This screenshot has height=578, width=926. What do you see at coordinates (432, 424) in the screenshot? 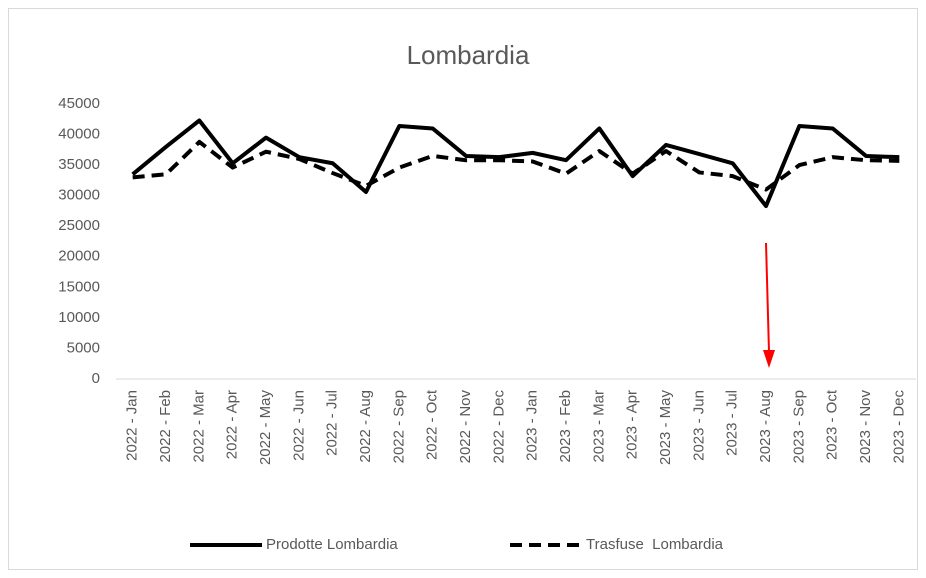
I see `x-tick-label: 2022 - Oct` at bounding box center [432, 424].